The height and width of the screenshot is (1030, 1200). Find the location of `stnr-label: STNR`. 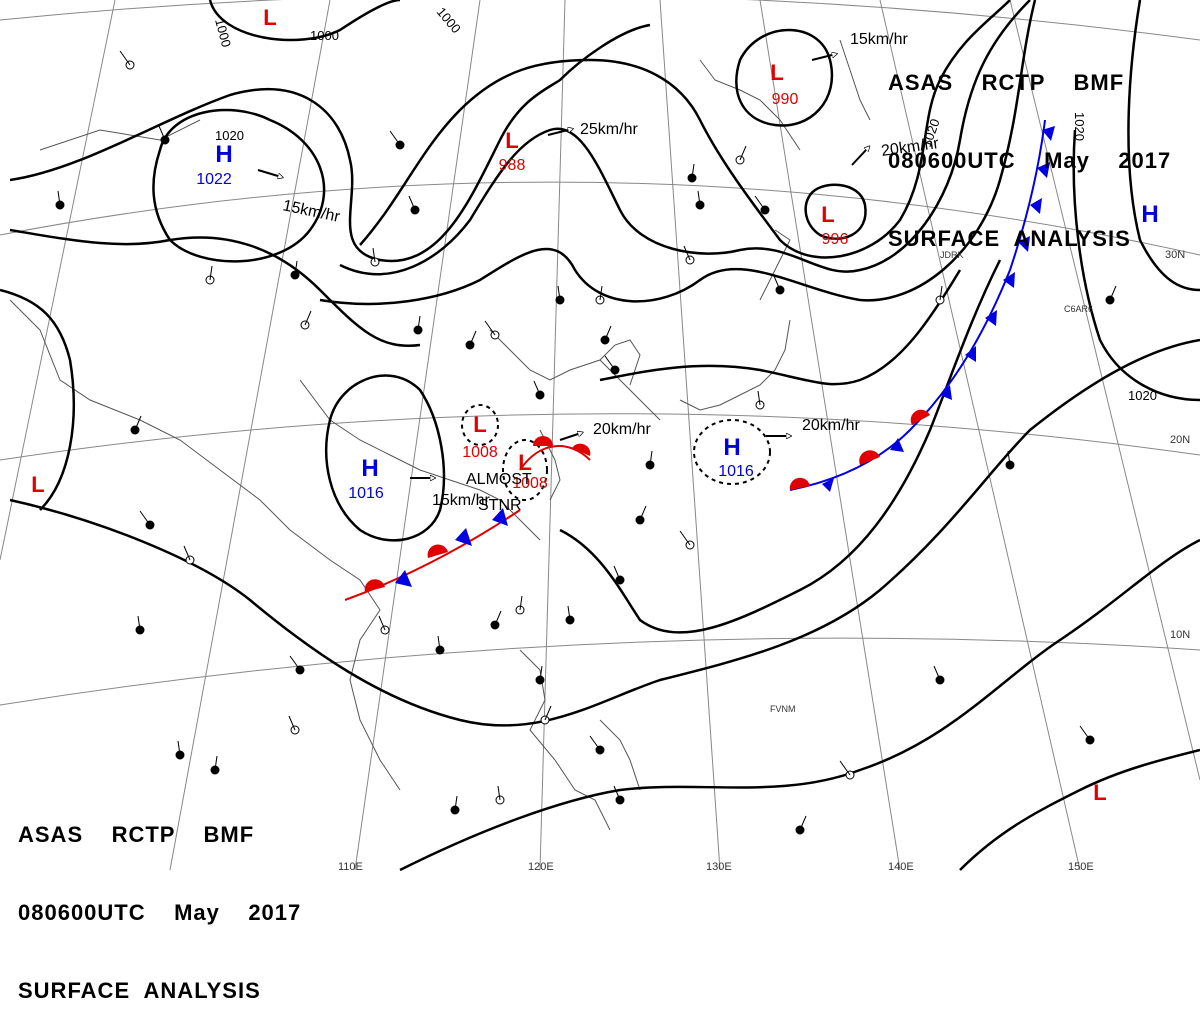

stnr-label: STNR is located at coordinates (500, 505).